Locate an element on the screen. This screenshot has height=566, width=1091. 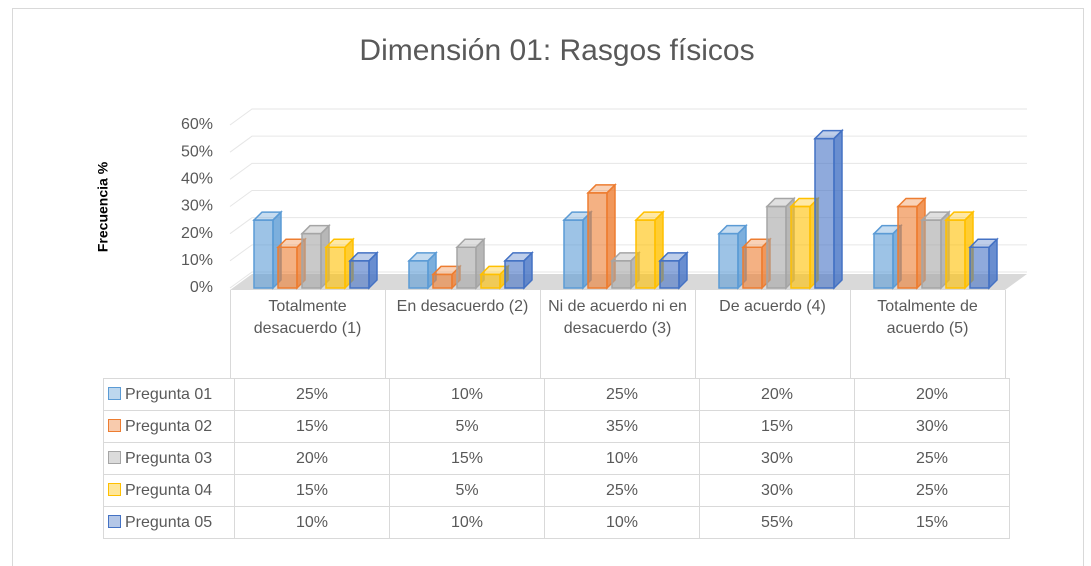
data-label: 55% is located at coordinates (777, 522).